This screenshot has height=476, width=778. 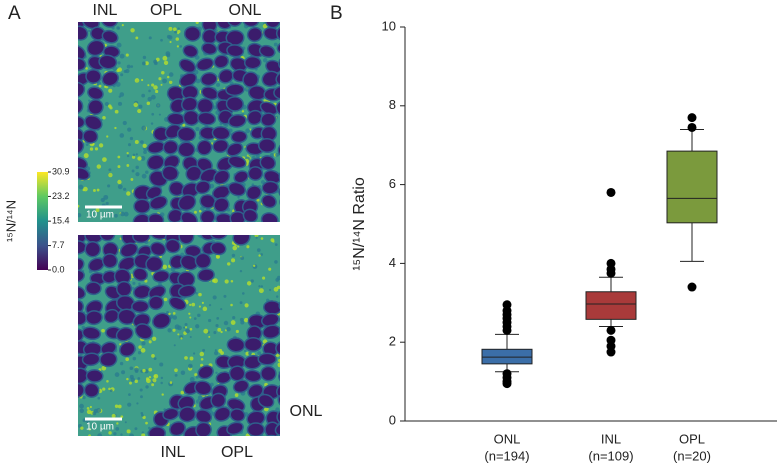 I want to click on box, so click(x=692, y=187).